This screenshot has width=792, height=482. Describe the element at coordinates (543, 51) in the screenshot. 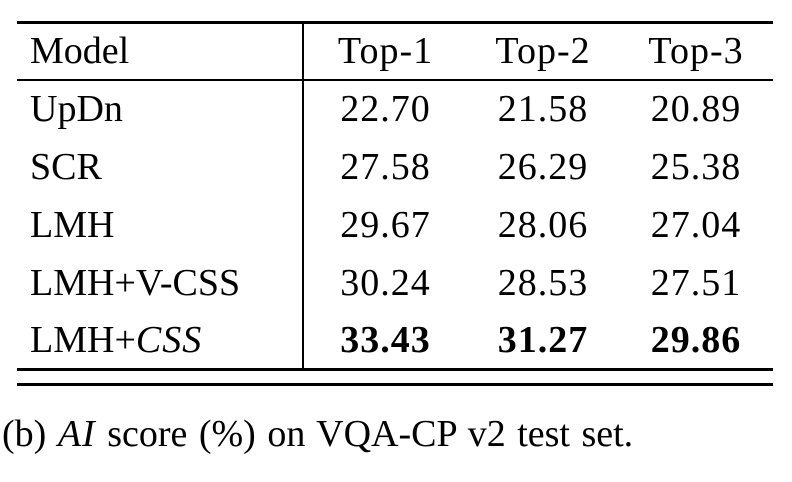

I see `column-header-top2: Top-2` at that location.